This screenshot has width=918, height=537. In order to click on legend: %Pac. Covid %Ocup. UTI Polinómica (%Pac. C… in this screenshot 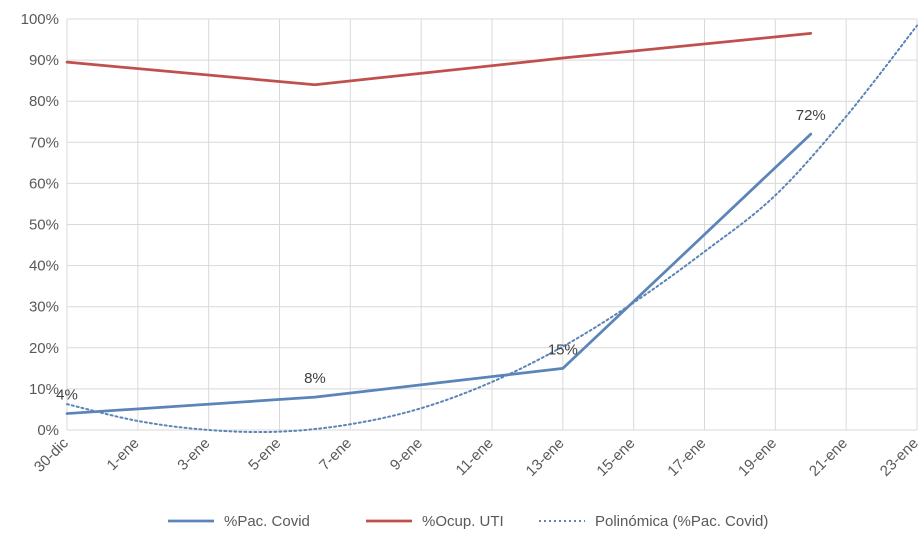, I will do `click(468, 521)`.